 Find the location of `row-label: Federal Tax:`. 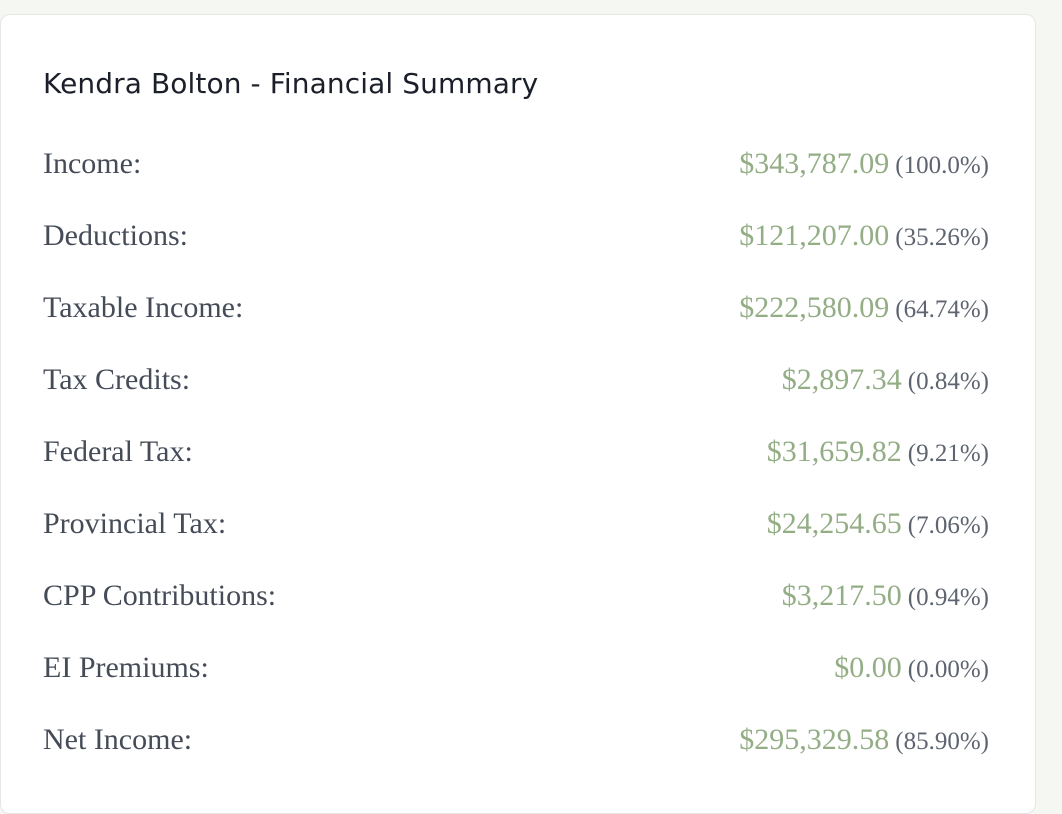

row-label: Federal Tax: is located at coordinates (118, 451).